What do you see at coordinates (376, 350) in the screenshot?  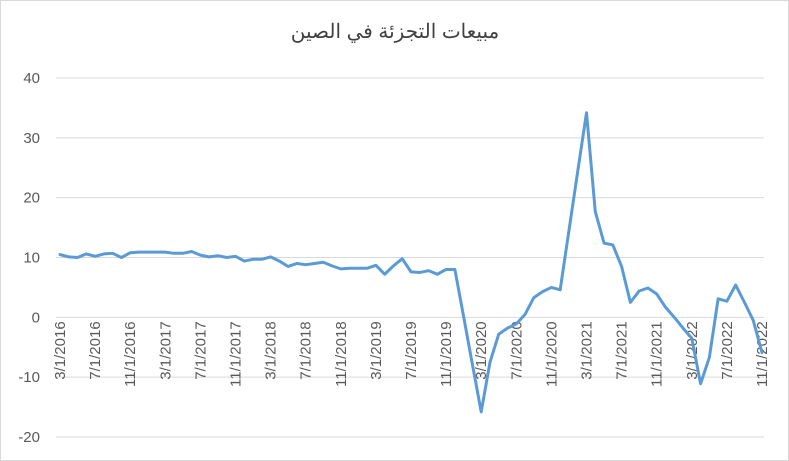 I see `x-tick-label: 3/1/2019` at bounding box center [376, 350].